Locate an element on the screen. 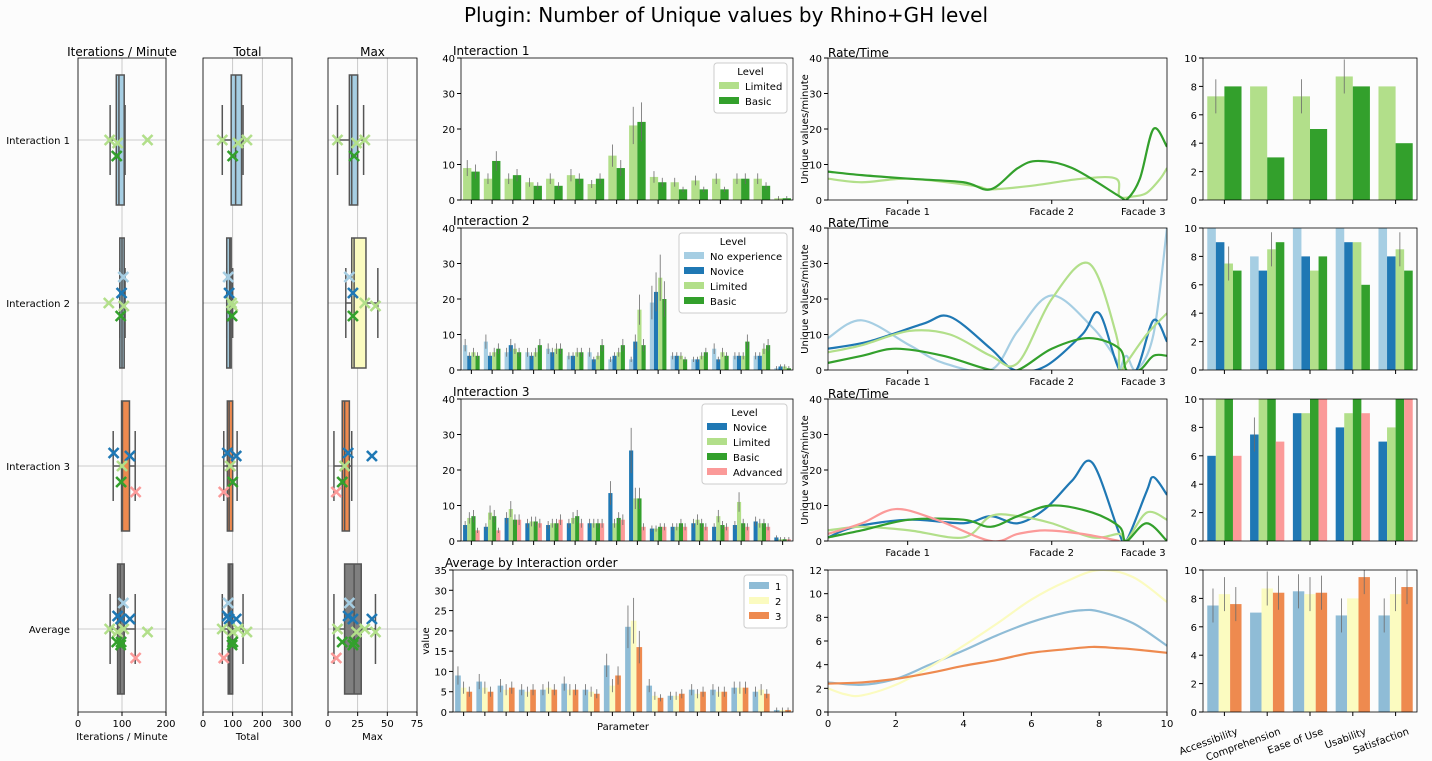 This screenshot has width=1432, height=761. segment-label: Facade 2 is located at coordinates (1051, 212).